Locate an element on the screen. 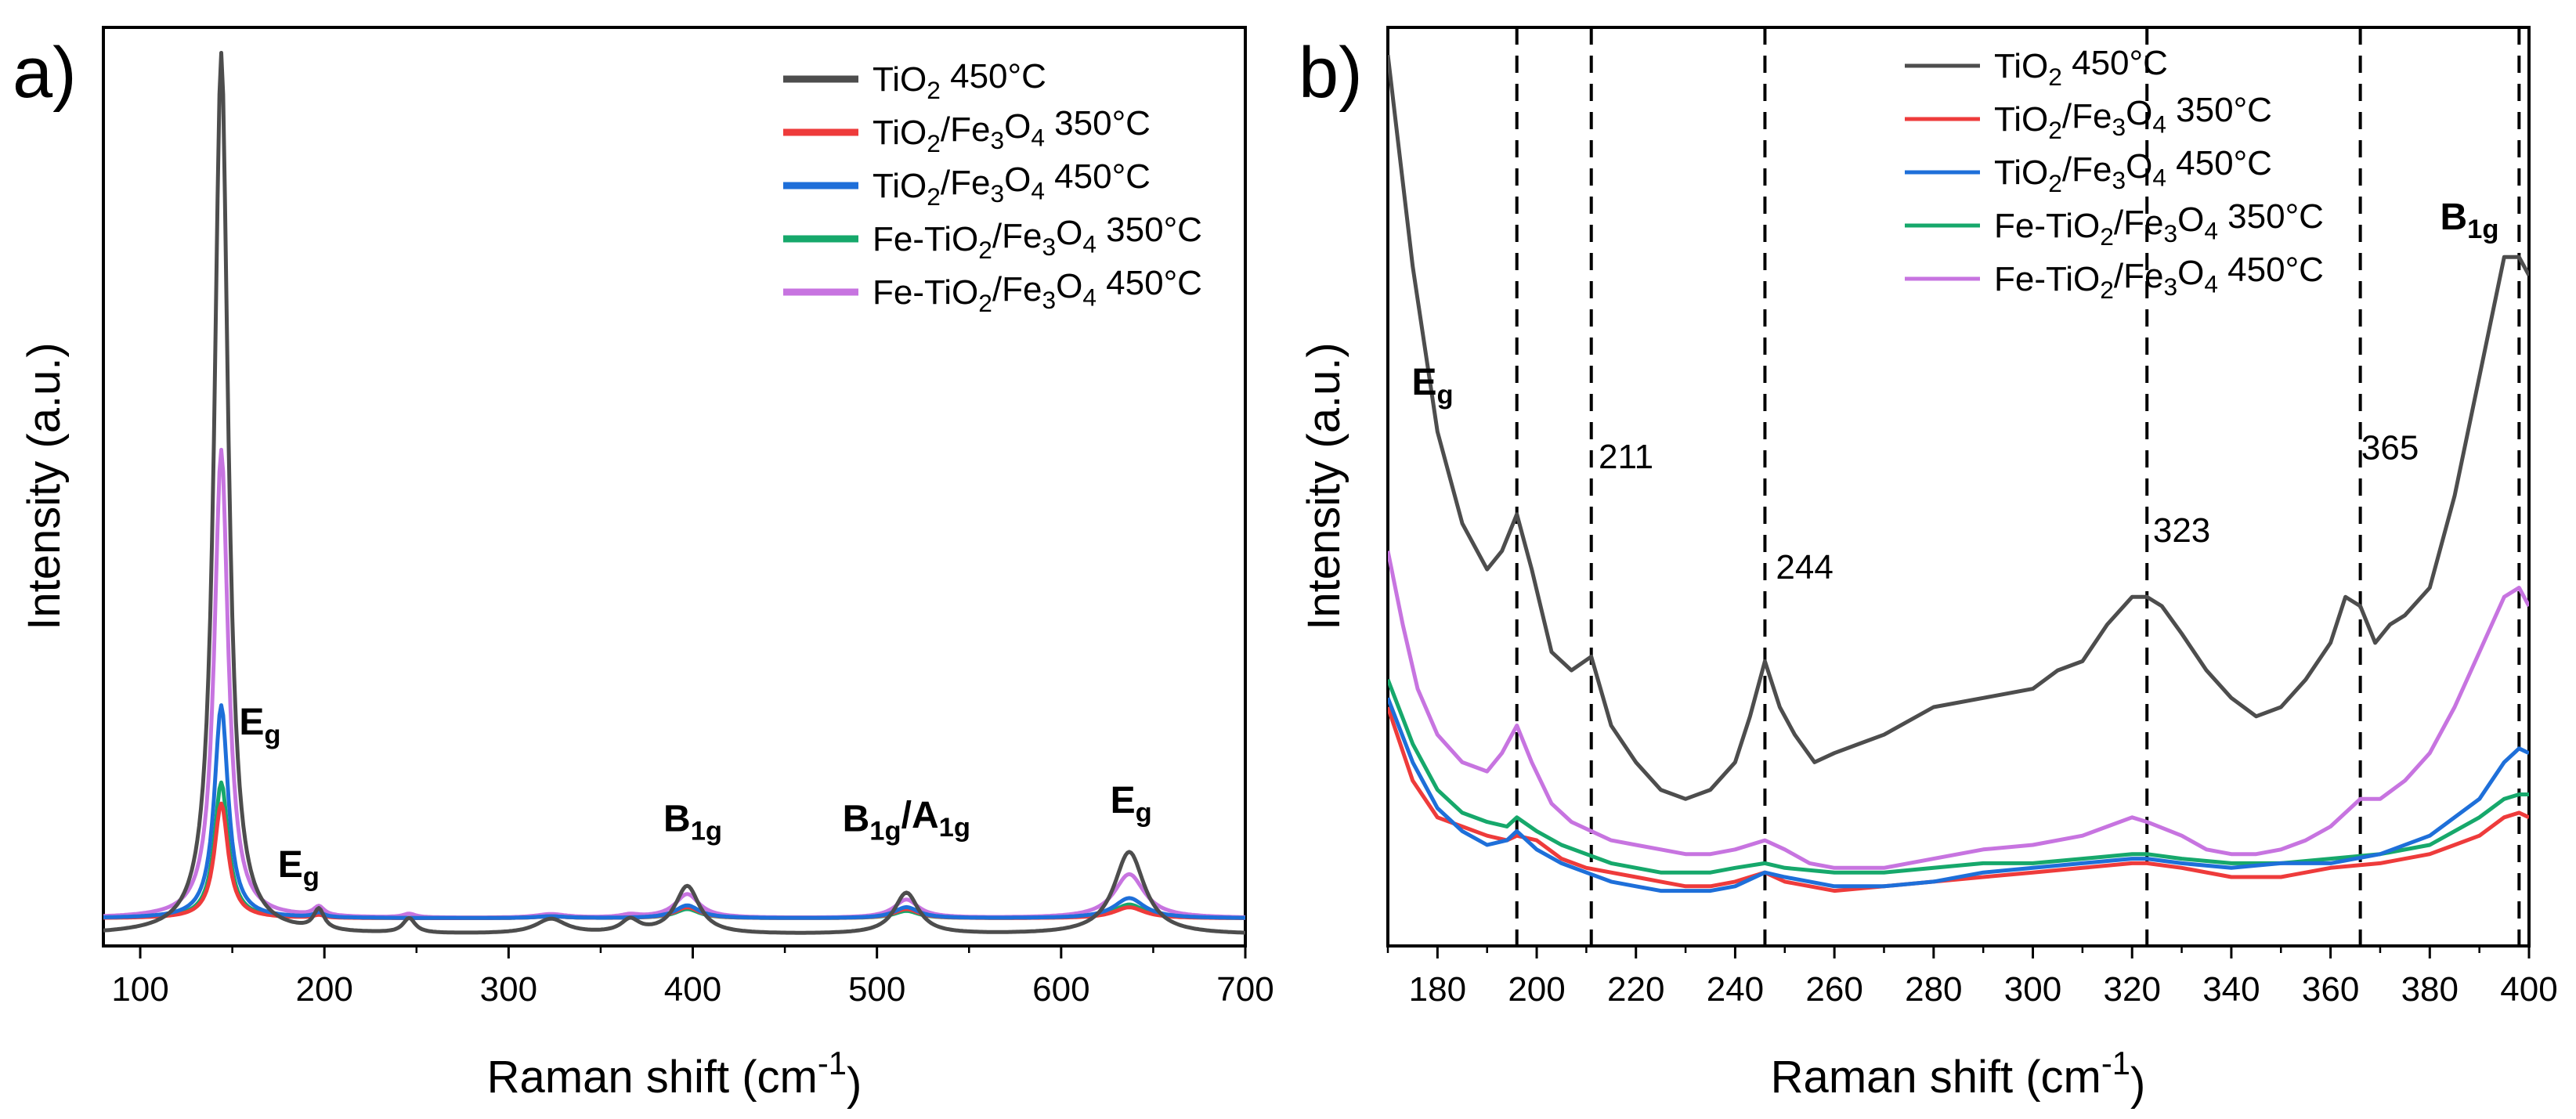 The height and width of the screenshot is (1119, 2576). peak-annotation: B1g/A1g is located at coordinates (906, 820).